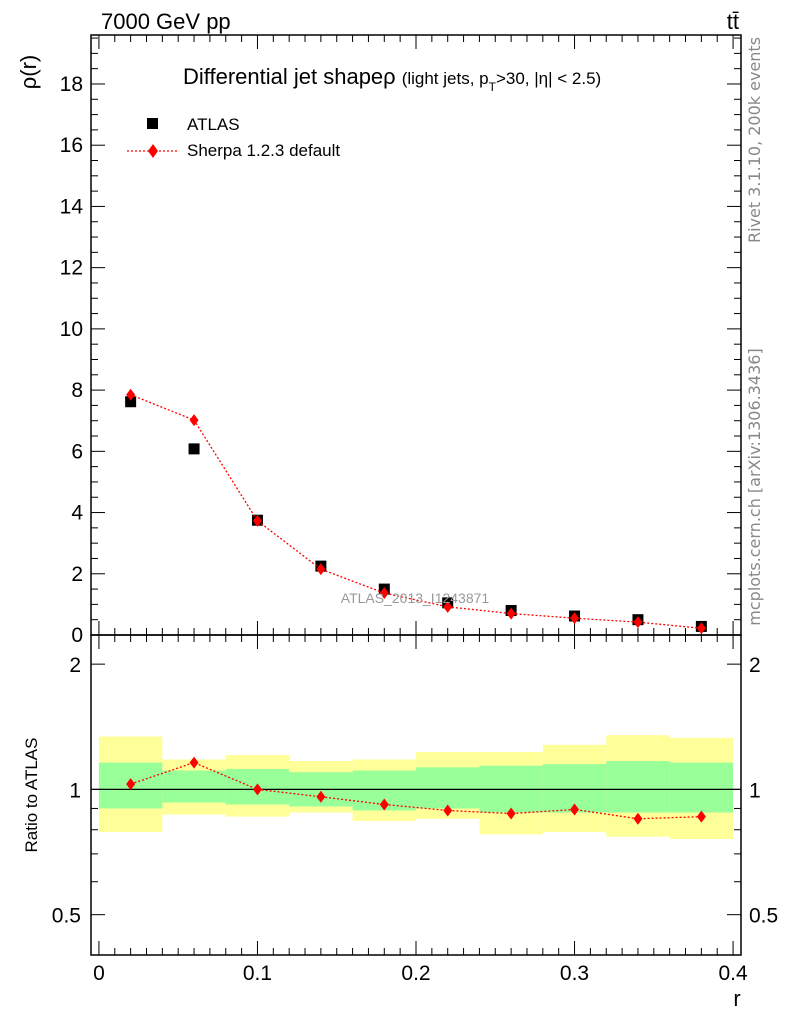 The width and height of the screenshot is (786, 1024). What do you see at coordinates (153, 151) in the screenshot?
I see `legend-marker-sherpa` at bounding box center [153, 151].